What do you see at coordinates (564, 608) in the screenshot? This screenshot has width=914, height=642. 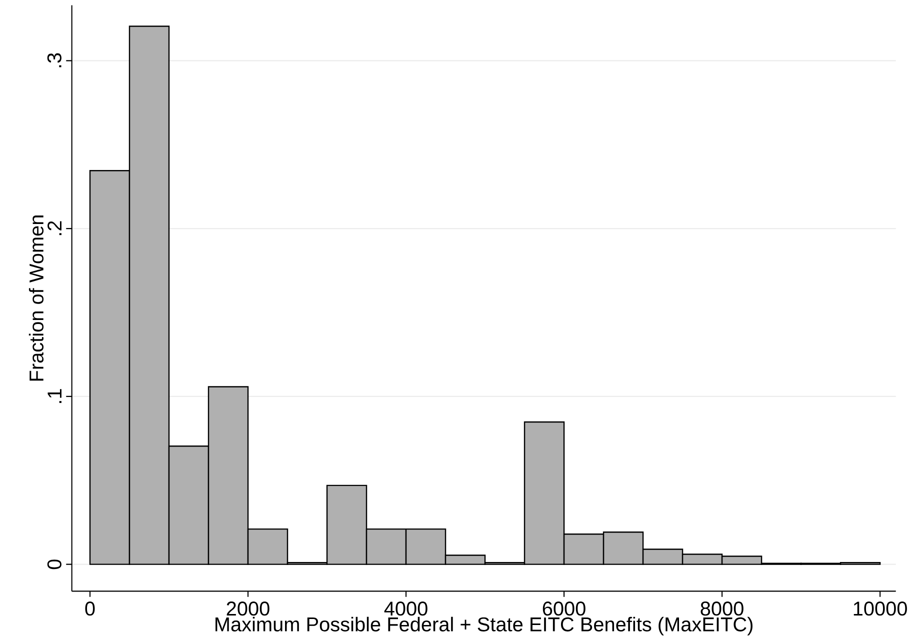 I see `x-tick-label: 6000` at bounding box center [564, 608].